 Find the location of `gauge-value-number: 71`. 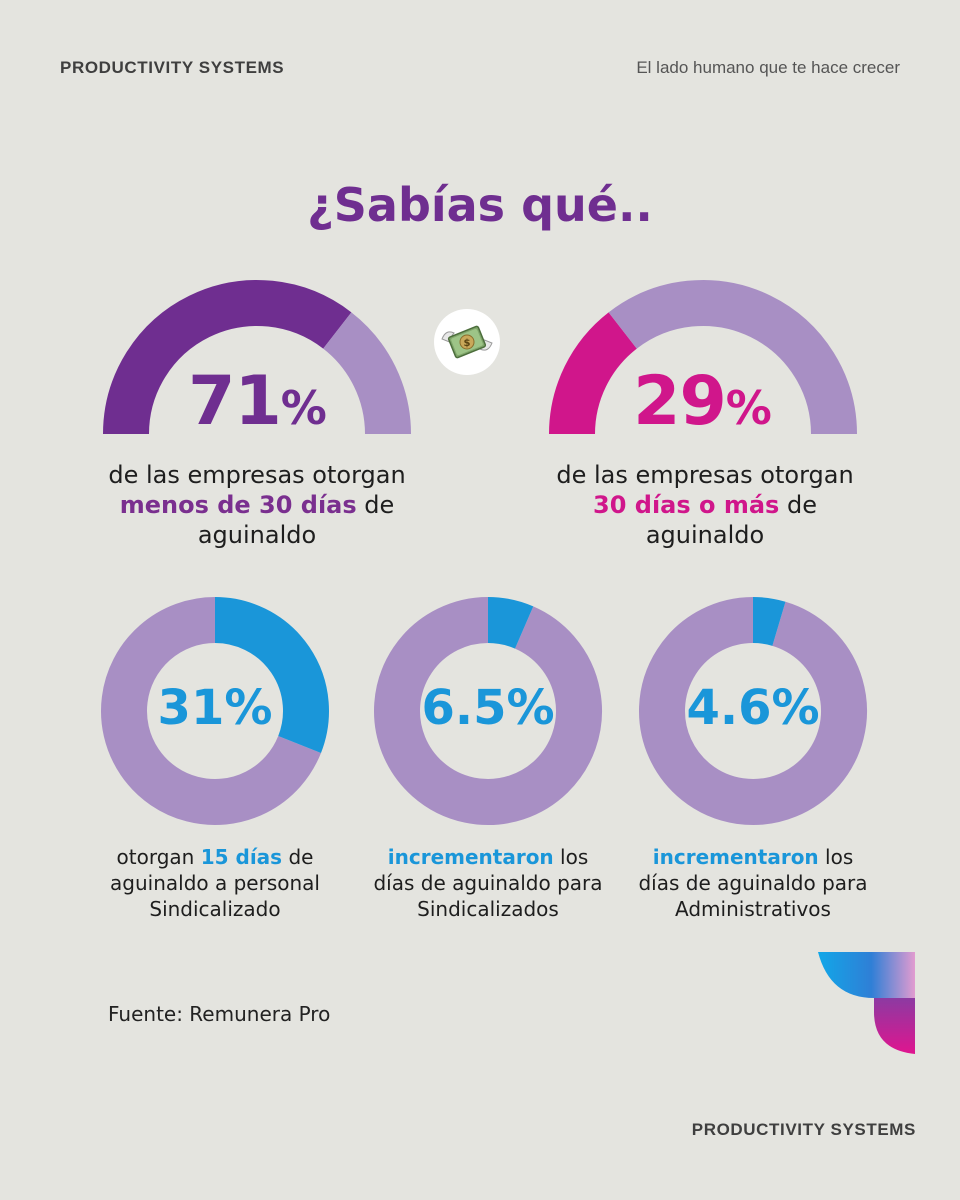

gauge-value-number: 71 is located at coordinates (235, 401).